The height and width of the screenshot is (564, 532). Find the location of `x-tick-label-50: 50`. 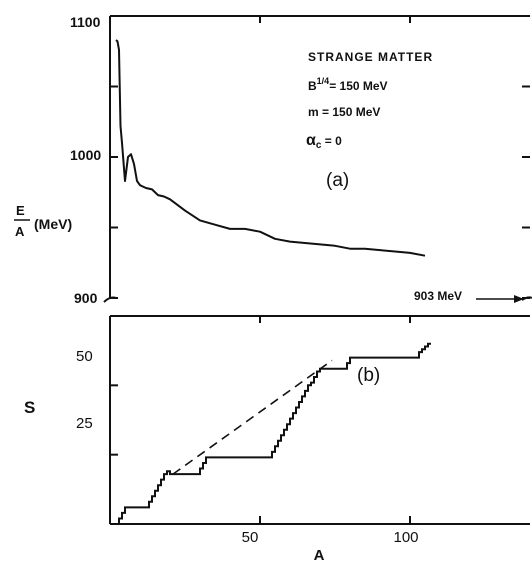

x-tick-label-50: 50 is located at coordinates (250, 537).